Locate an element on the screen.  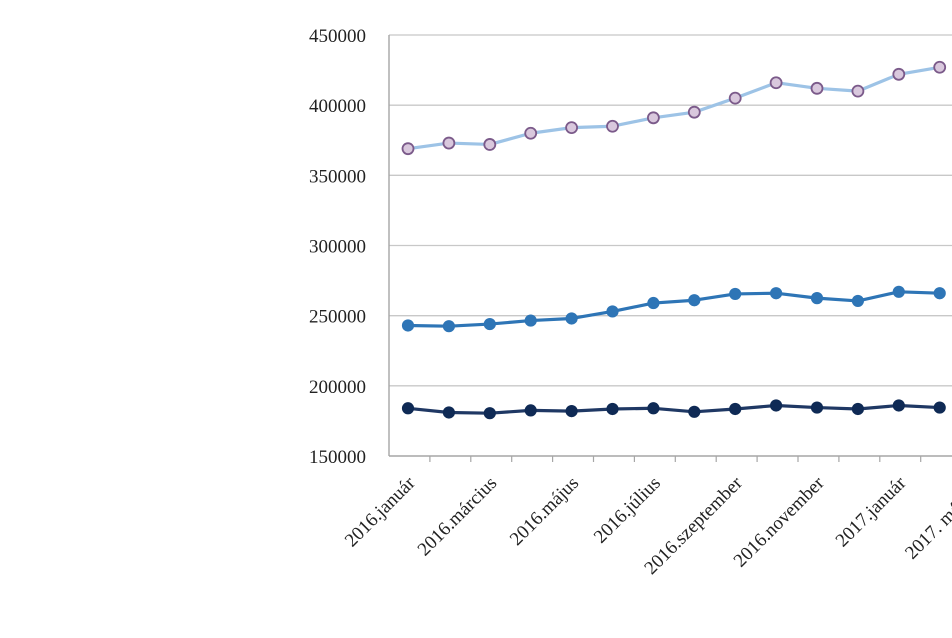
y-tick-label: 250000 is located at coordinates (337, 317).